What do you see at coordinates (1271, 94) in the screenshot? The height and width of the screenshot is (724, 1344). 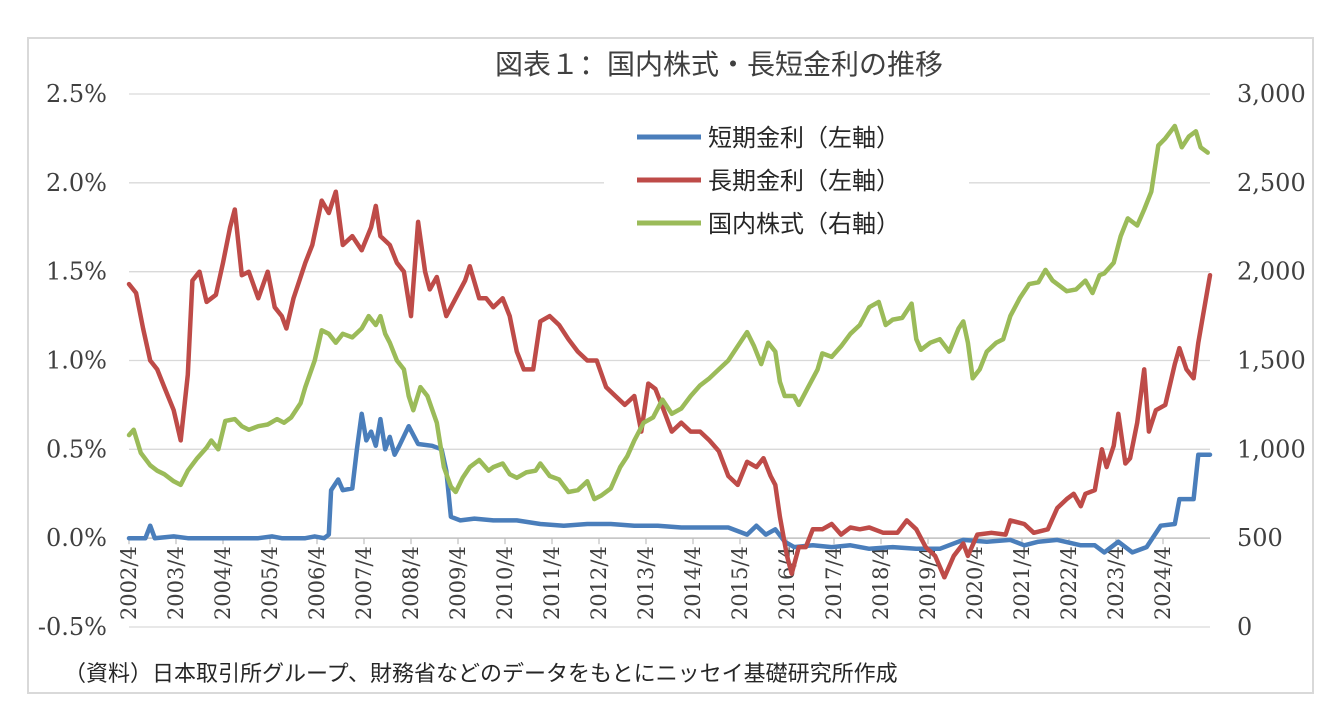 I see `right-tick-label: 3,000` at bounding box center [1271, 94].